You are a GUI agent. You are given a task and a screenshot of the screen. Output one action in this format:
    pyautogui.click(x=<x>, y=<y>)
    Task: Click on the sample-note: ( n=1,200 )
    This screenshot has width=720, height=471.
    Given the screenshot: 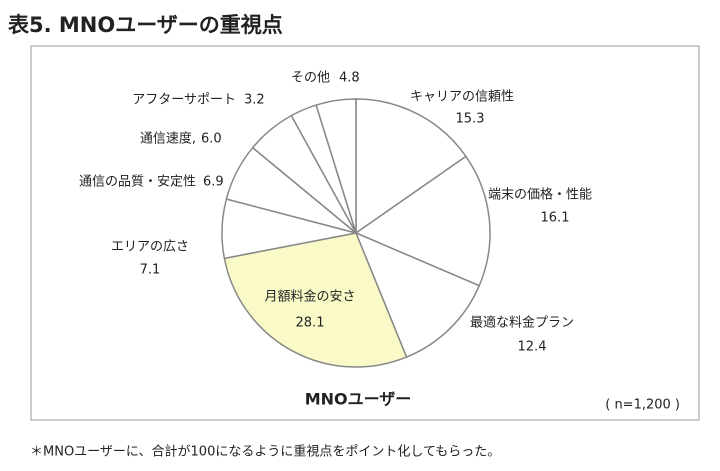 What is the action you would take?
    pyautogui.click(x=642, y=405)
    